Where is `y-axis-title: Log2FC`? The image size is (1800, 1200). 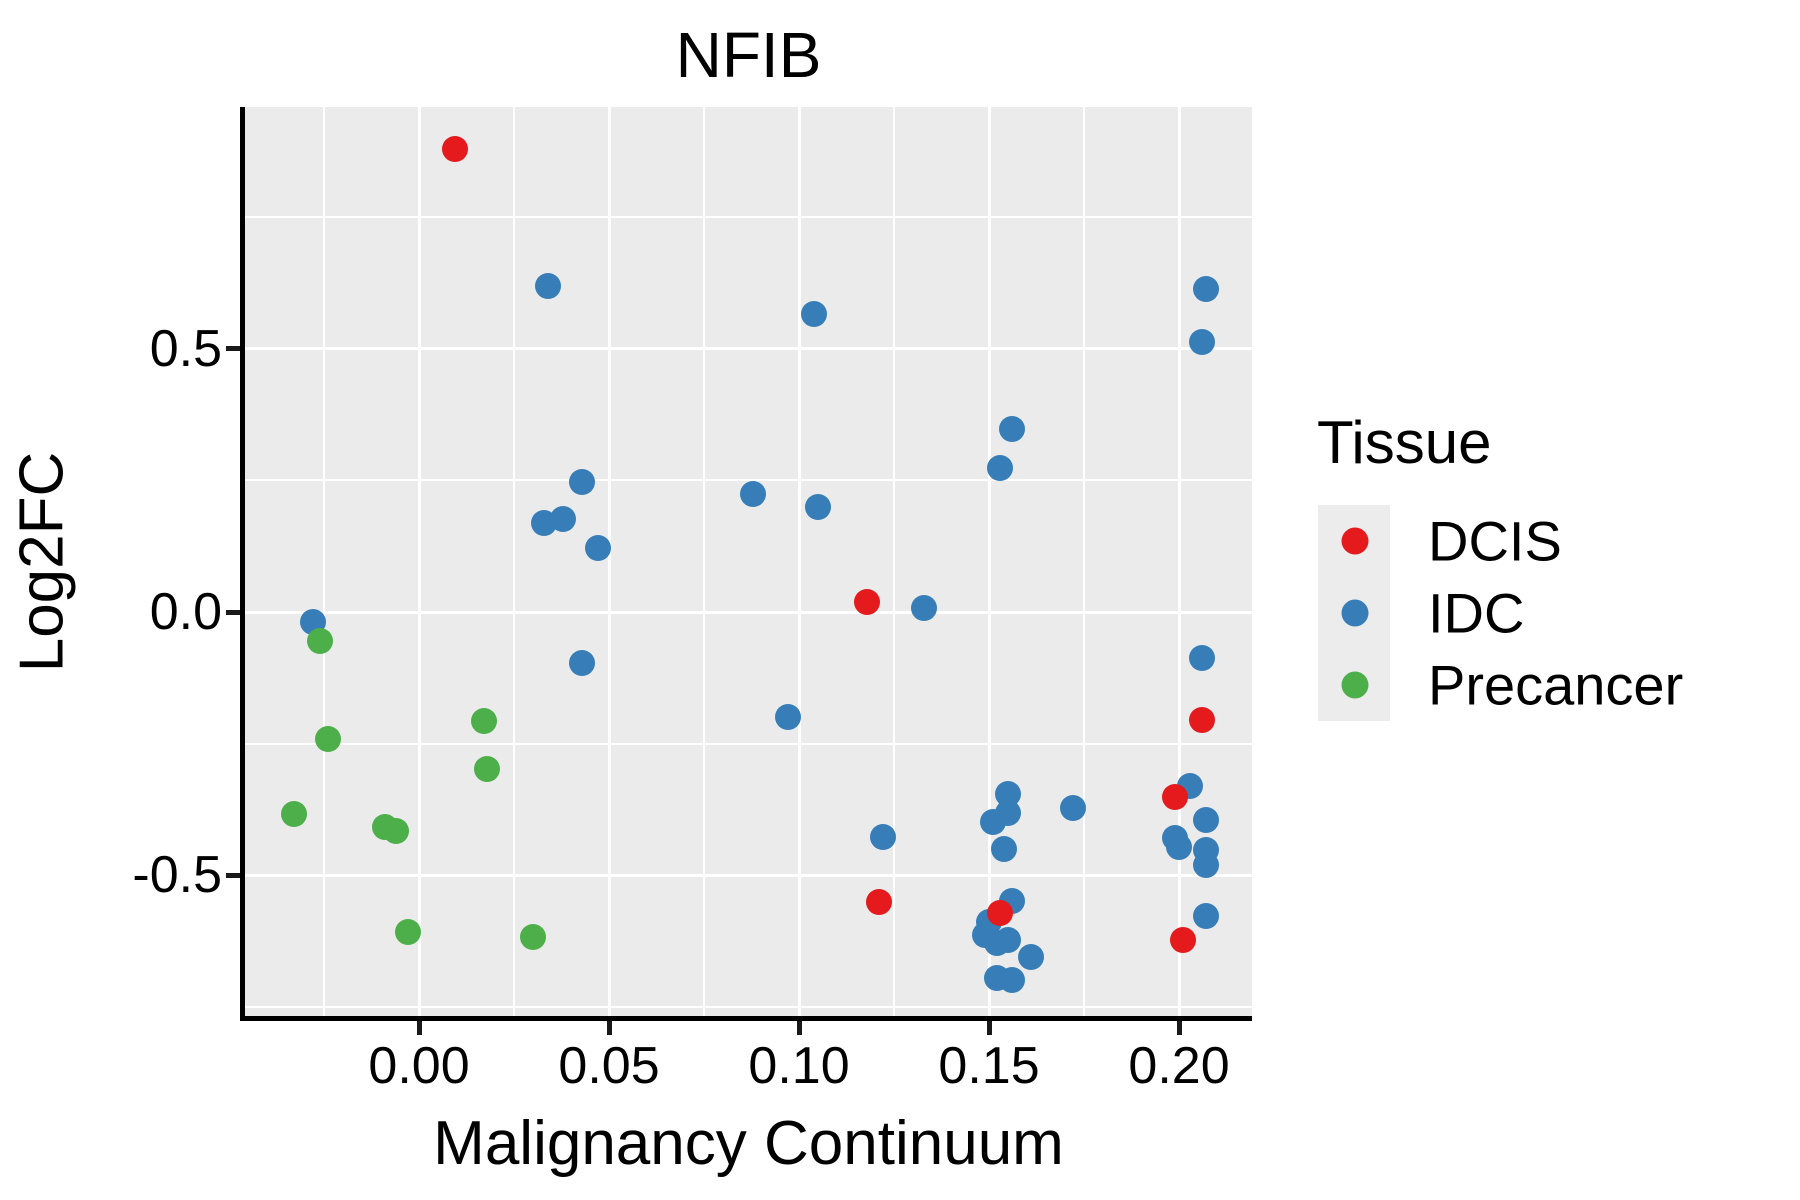
y-axis-title: Log2FC is located at coordinates (42, 562).